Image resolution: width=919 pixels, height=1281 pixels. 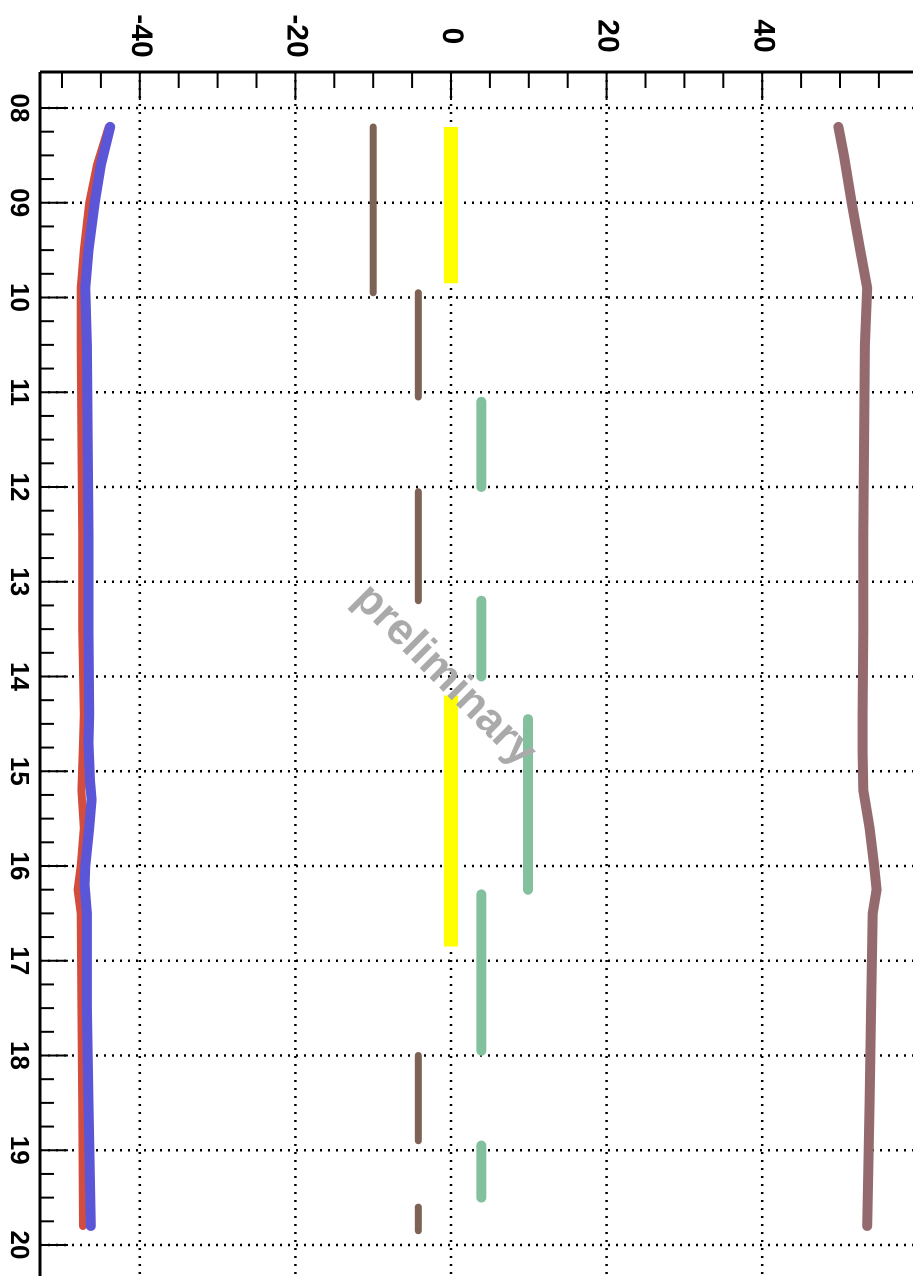 What do you see at coordinates (452, 36) in the screenshot?
I see `value-tick-label: 0` at bounding box center [452, 36].